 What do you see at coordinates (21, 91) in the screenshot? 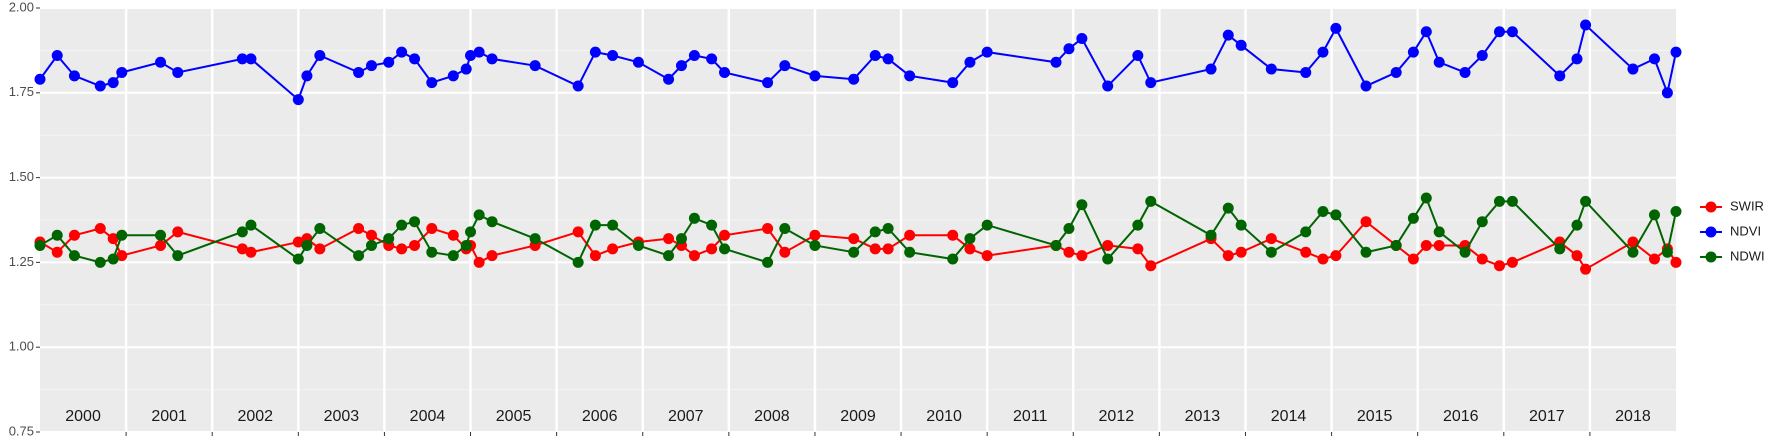
I see `y-tick-label: 1.75` at bounding box center [21, 91].